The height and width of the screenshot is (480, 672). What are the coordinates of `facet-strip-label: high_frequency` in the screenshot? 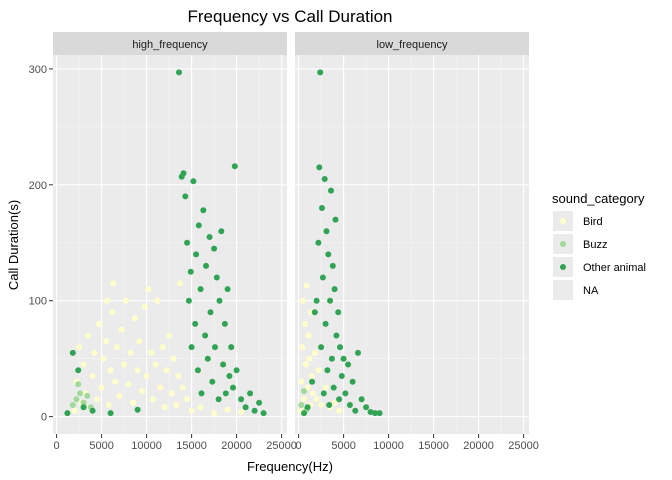 It's located at (170, 45).